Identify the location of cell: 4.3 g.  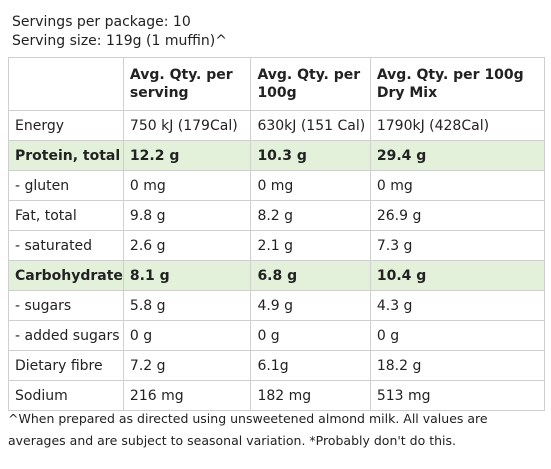
(457, 305).